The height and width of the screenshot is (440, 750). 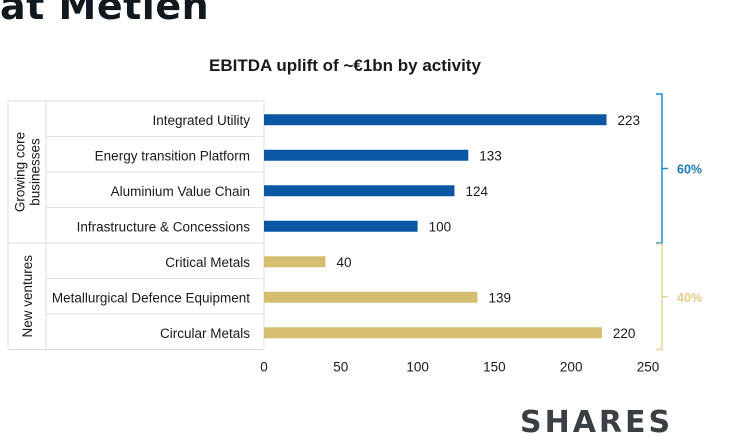 I want to click on x-tick-label: 150, so click(x=494, y=367).